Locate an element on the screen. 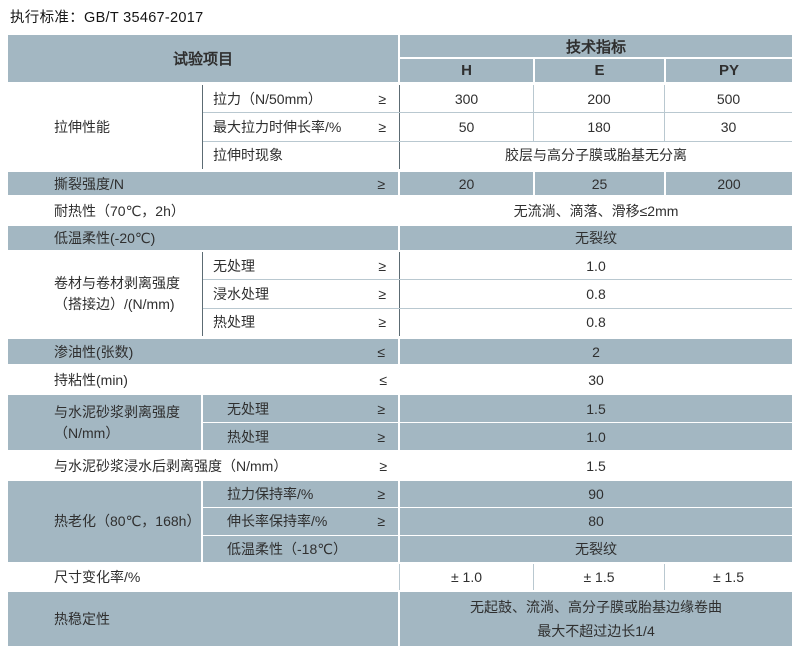 The height and width of the screenshot is (665, 800). table-row-oil: 渗油性(张数) ≤ 2 is located at coordinates (400, 351).